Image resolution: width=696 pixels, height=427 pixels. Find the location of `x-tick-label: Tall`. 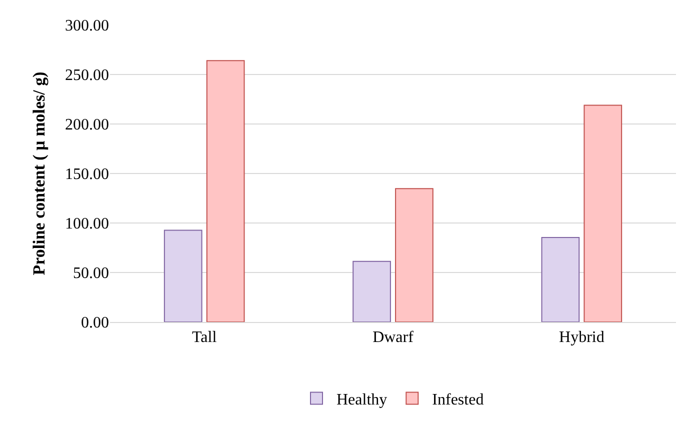

x-tick-label: Tall is located at coordinates (205, 337).